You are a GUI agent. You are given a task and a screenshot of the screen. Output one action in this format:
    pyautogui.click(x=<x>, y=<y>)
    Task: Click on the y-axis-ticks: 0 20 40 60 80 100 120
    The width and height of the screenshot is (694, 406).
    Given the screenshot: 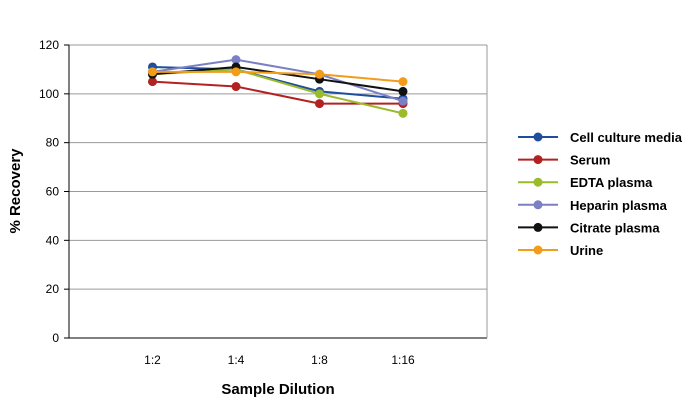 What is the action you would take?
    pyautogui.click(x=54, y=191)
    